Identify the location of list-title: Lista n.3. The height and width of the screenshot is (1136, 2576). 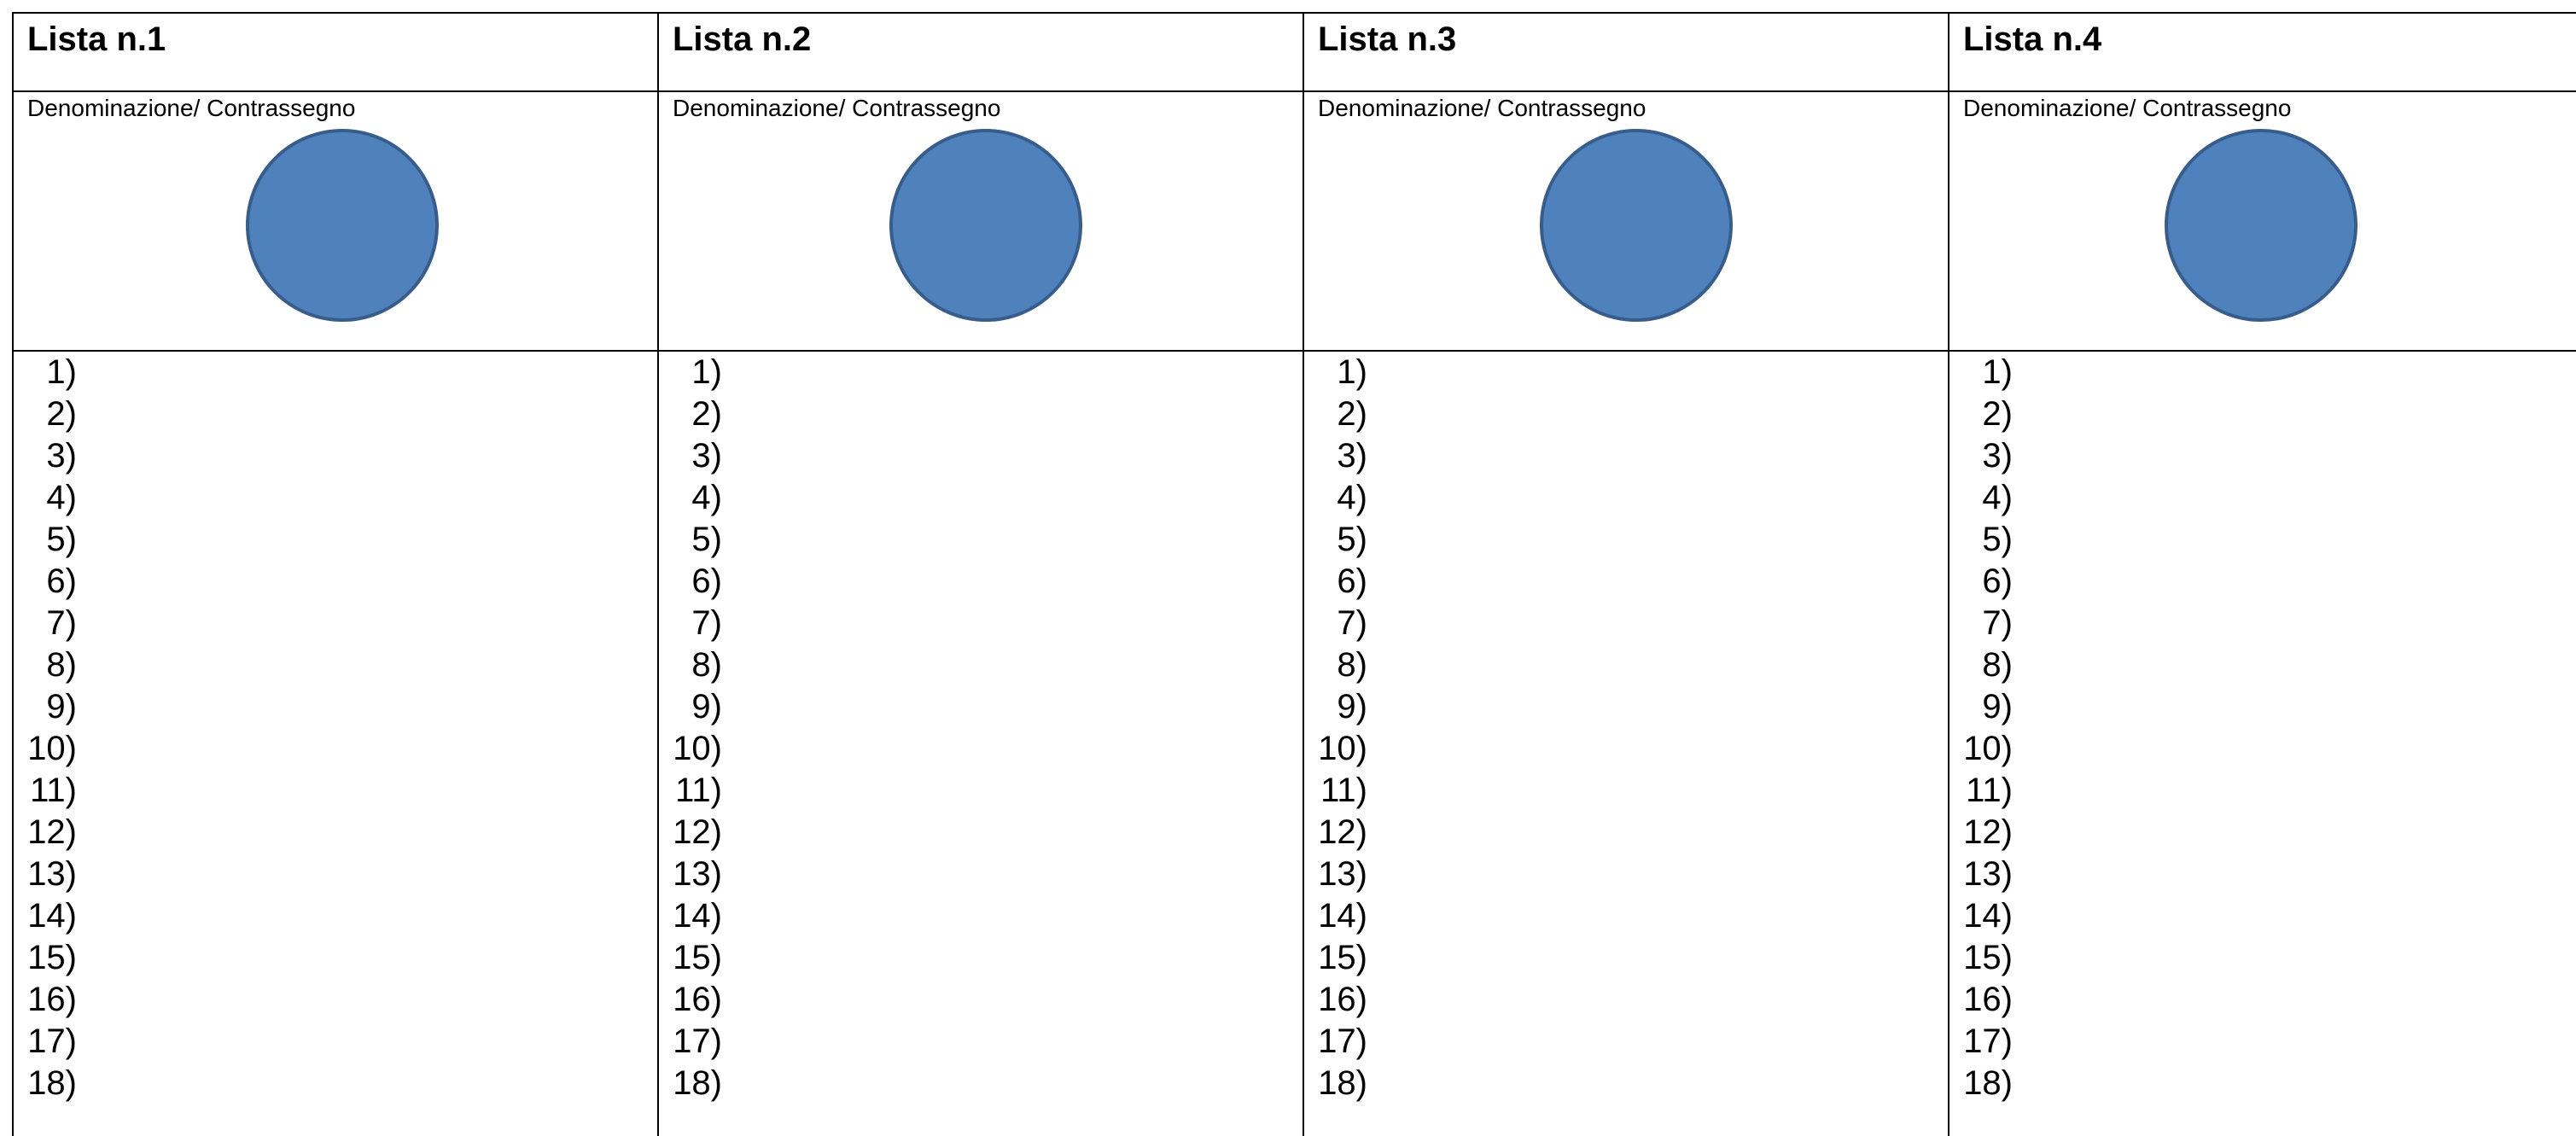
(1387, 39).